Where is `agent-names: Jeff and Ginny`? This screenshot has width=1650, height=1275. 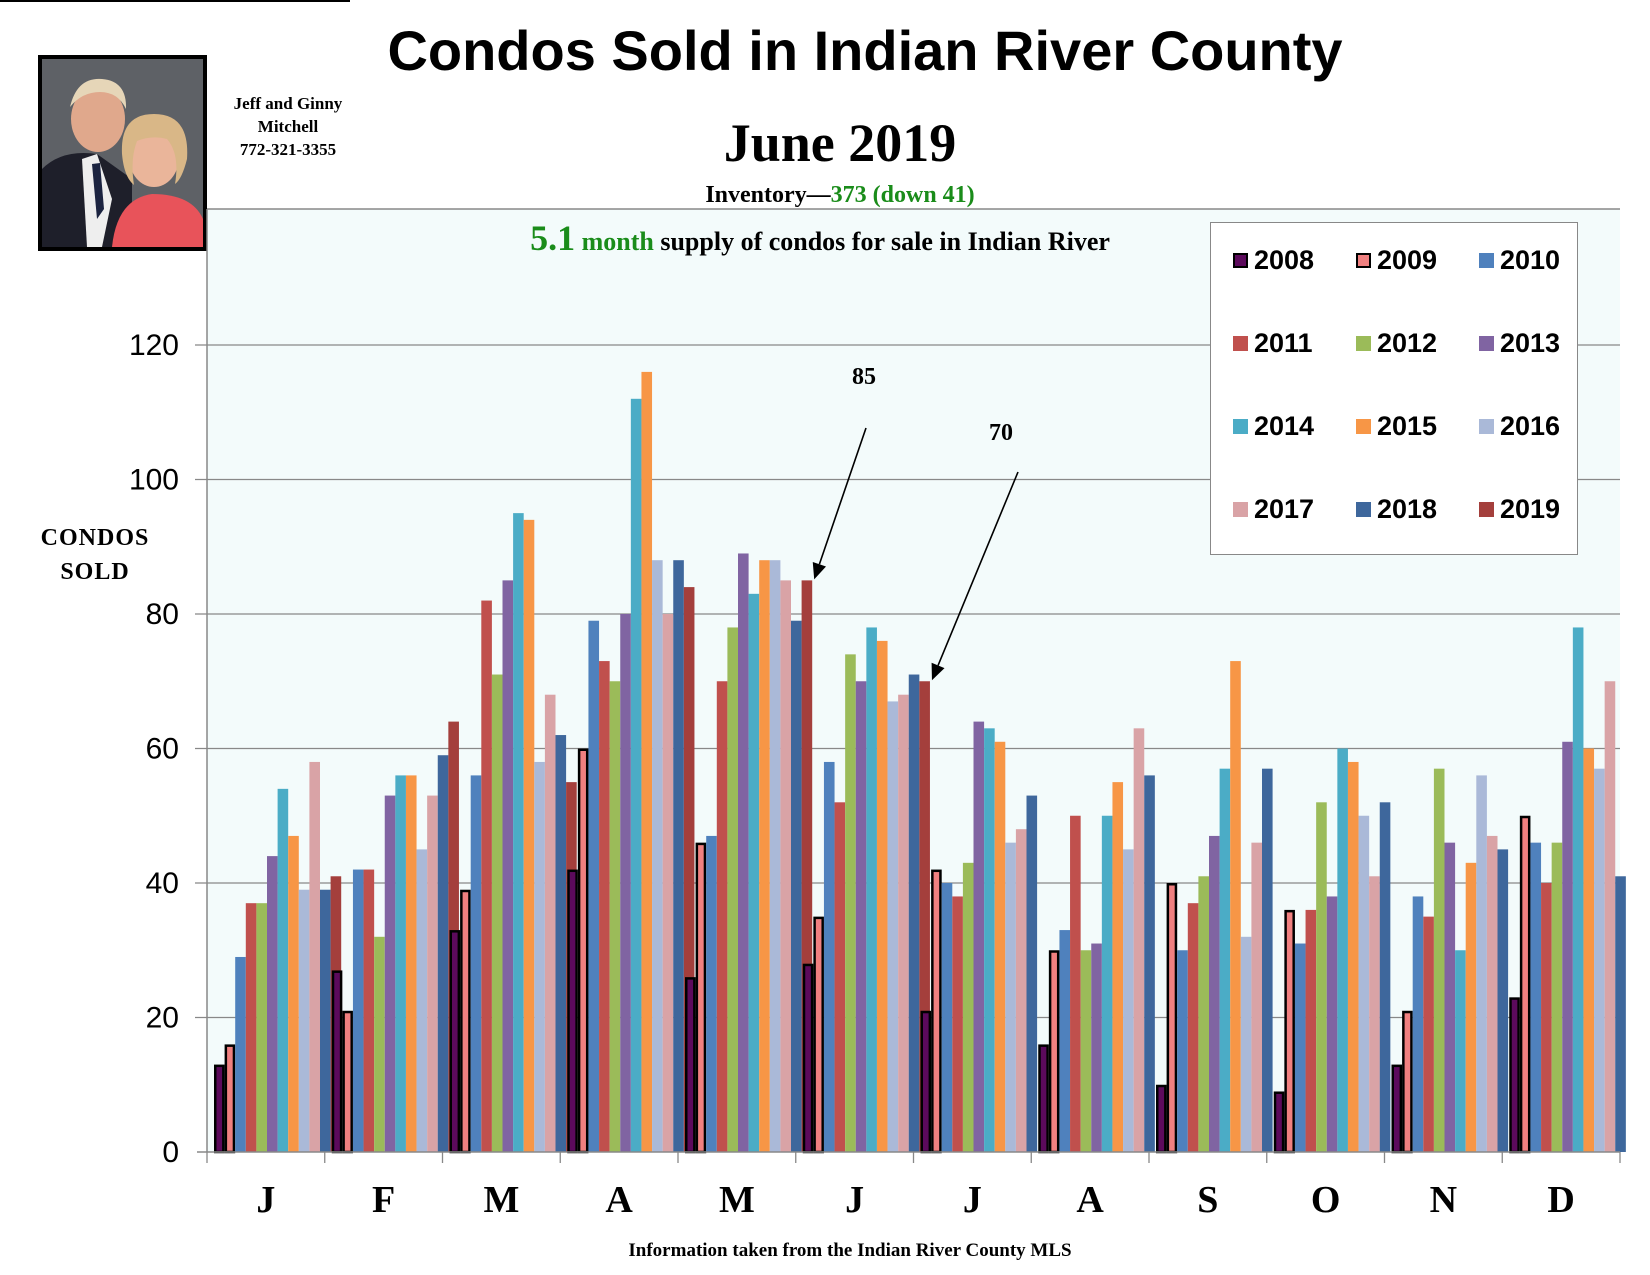 agent-names: Jeff and Ginny is located at coordinates (288, 103).